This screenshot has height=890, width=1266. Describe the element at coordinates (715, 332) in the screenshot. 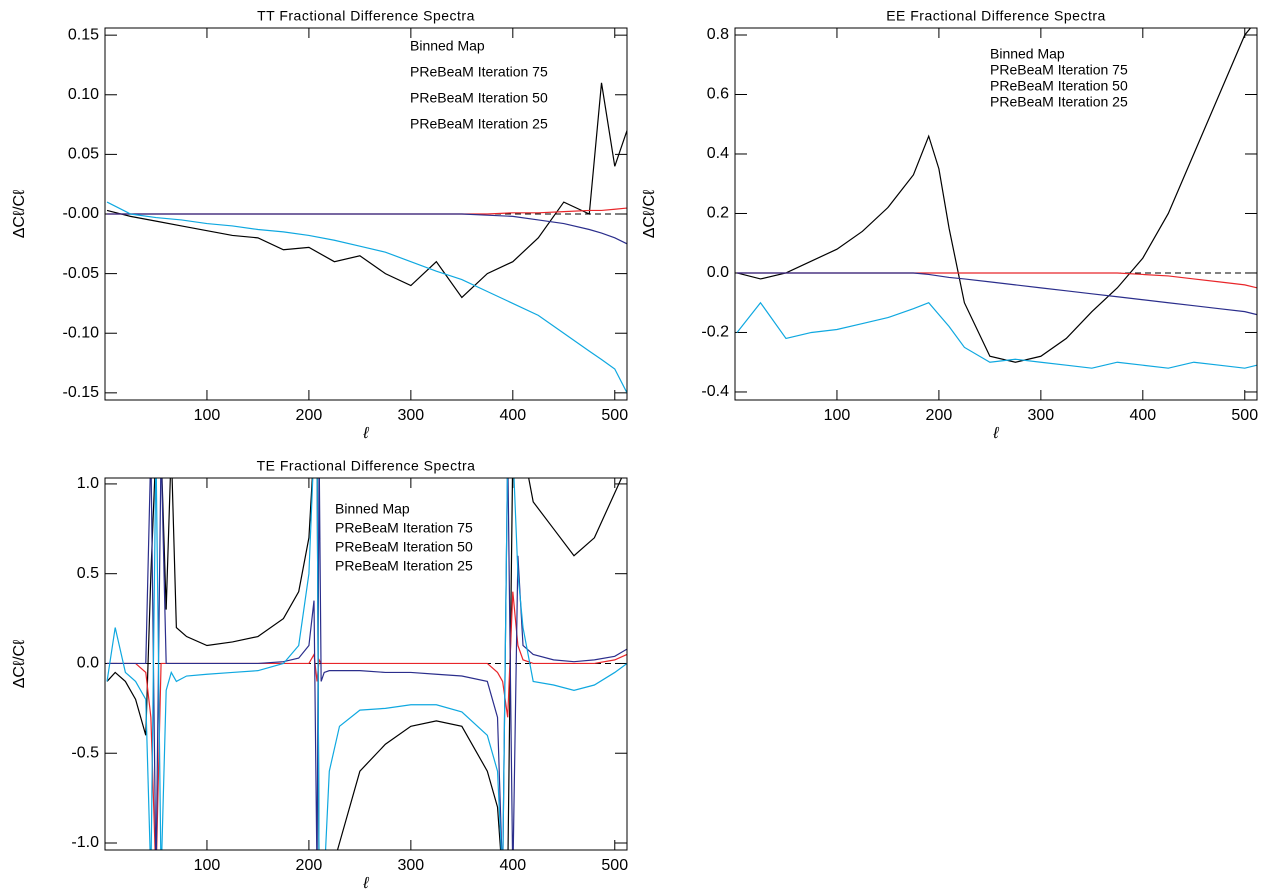

I see `y-tick-label: -0.2` at that location.